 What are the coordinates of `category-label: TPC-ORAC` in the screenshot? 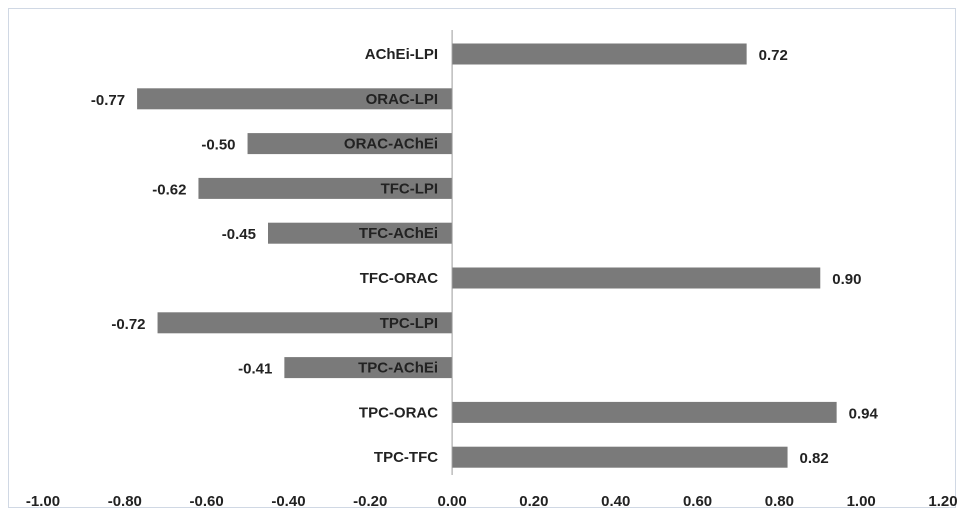 It's located at (398, 412).